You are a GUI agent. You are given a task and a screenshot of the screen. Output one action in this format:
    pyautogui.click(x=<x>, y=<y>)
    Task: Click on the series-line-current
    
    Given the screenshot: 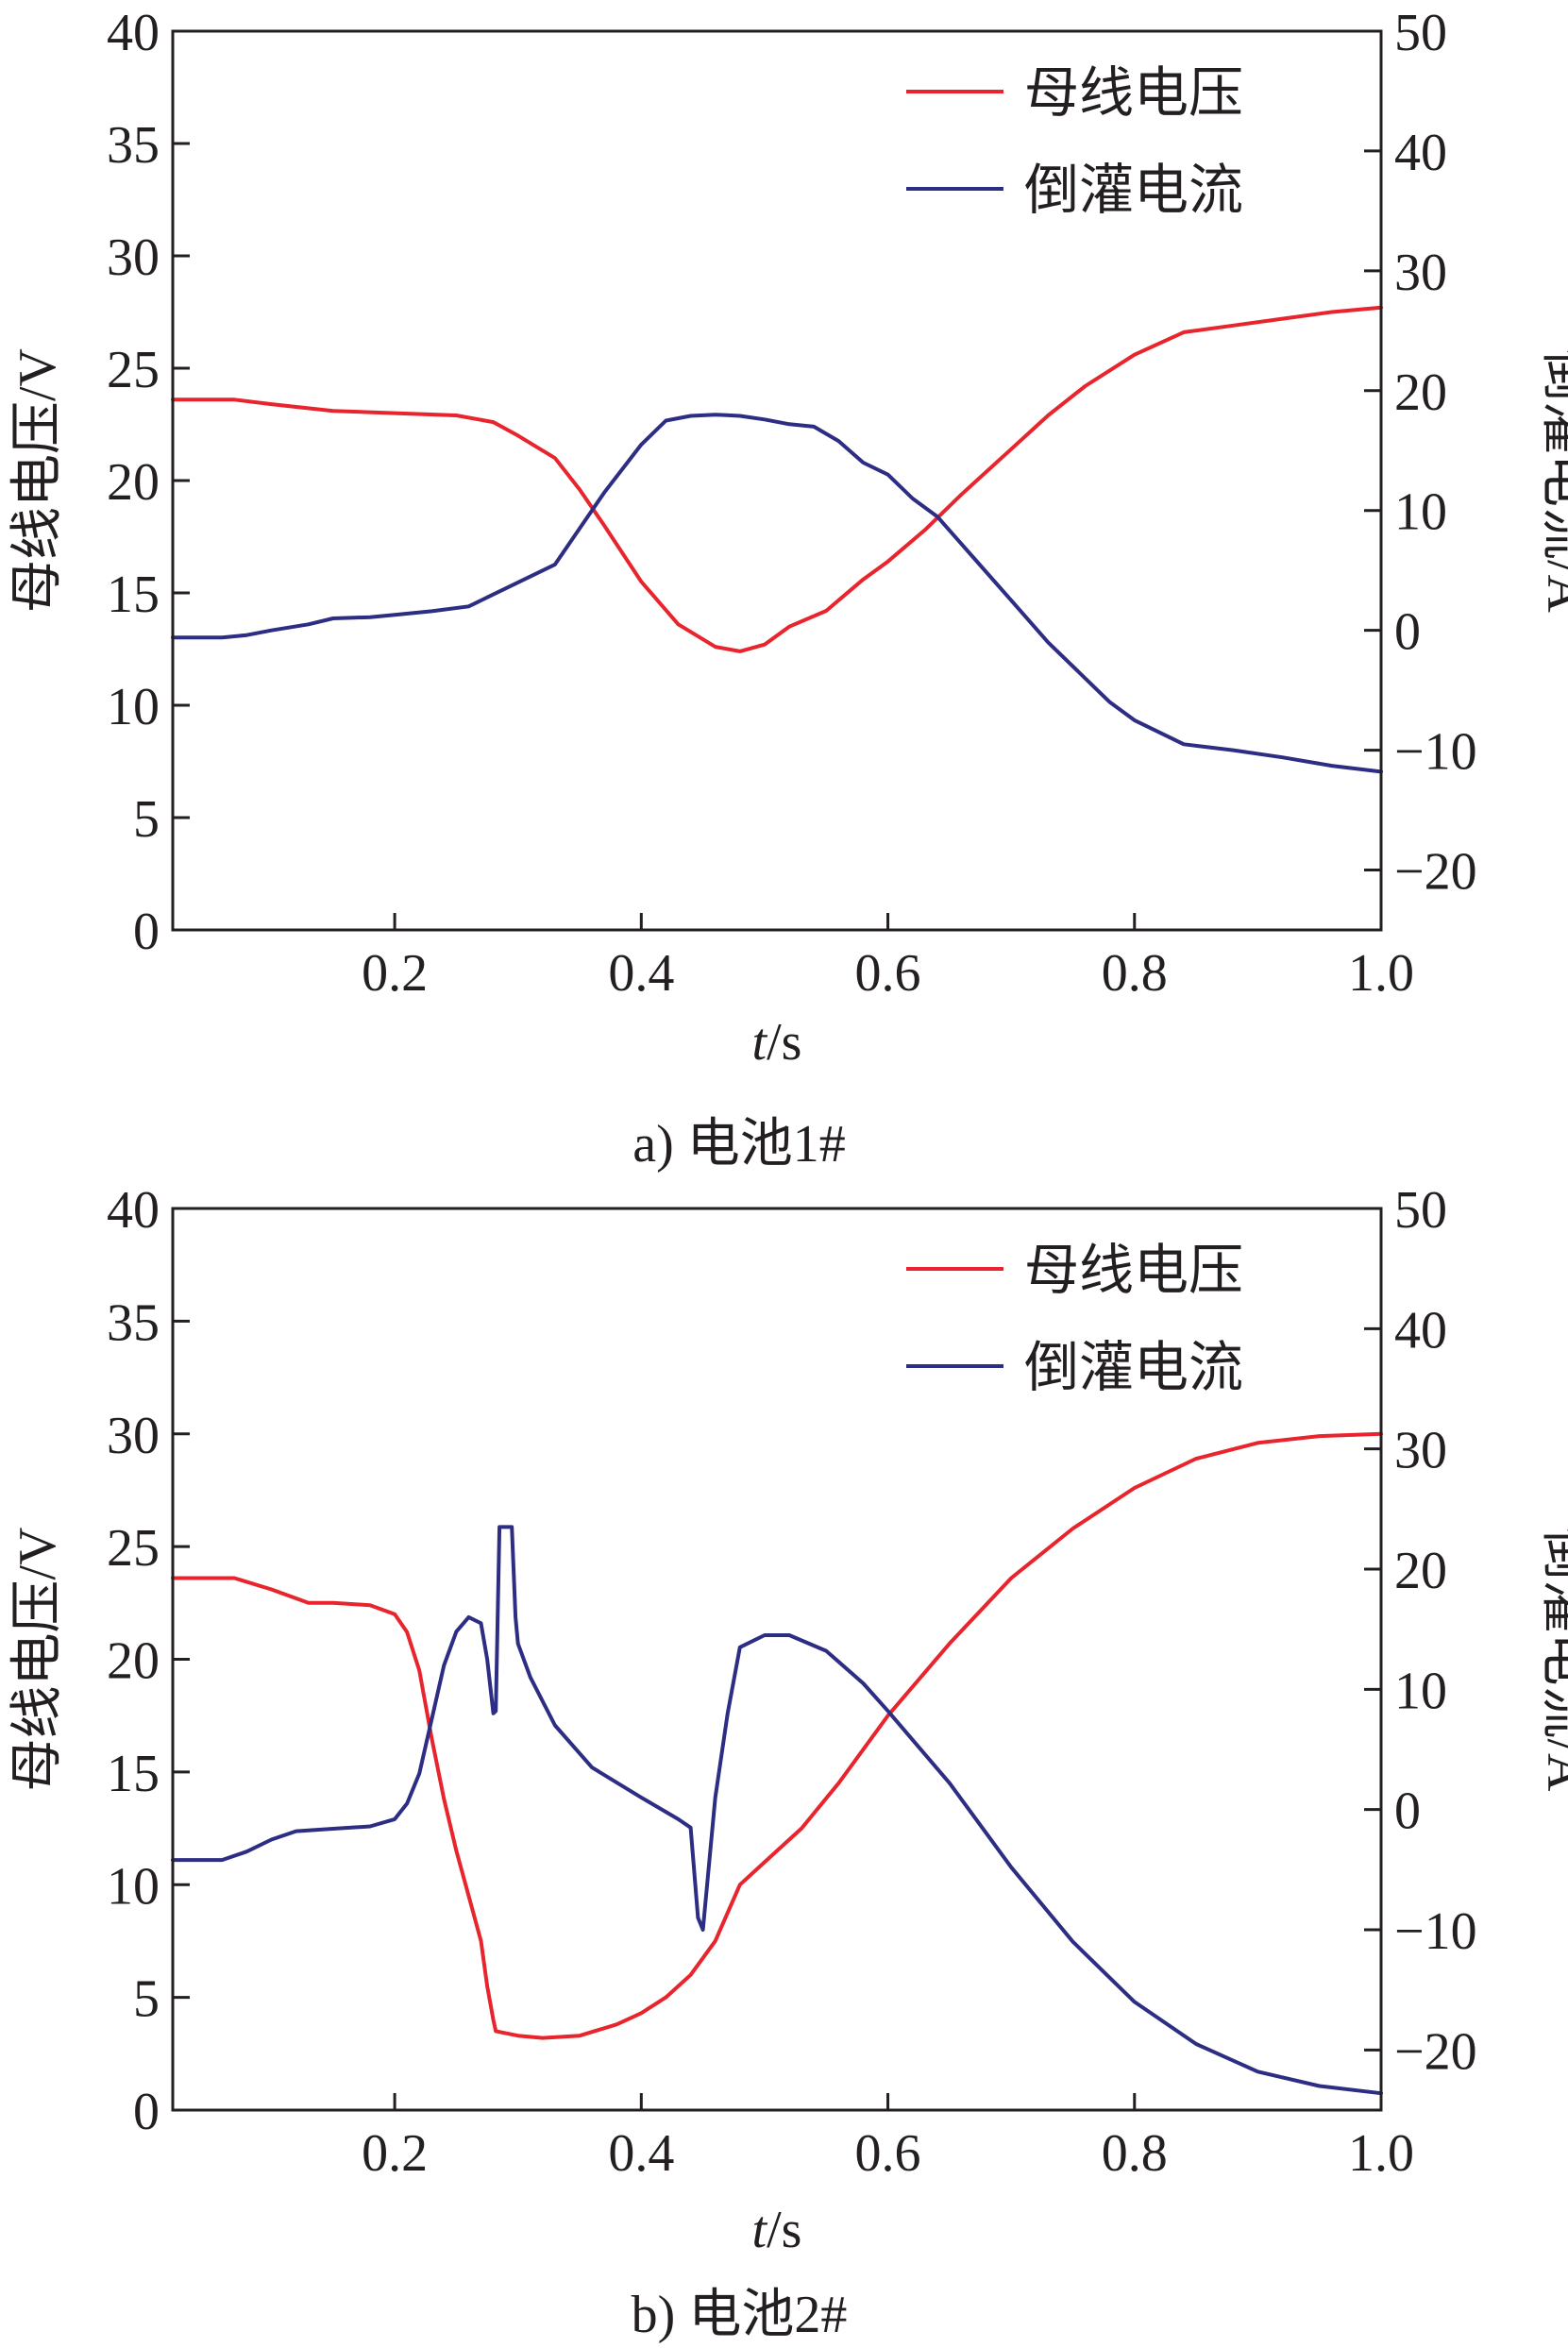 What is the action you would take?
    pyautogui.click(x=777, y=593)
    